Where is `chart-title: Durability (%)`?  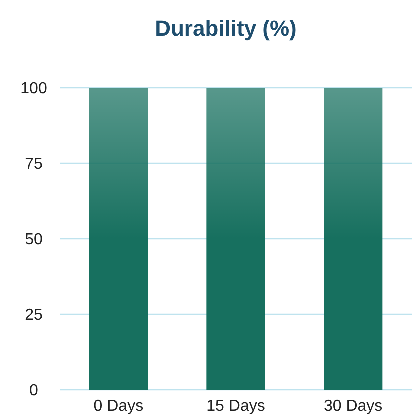 chart-title: Durability (%) is located at coordinates (226, 28).